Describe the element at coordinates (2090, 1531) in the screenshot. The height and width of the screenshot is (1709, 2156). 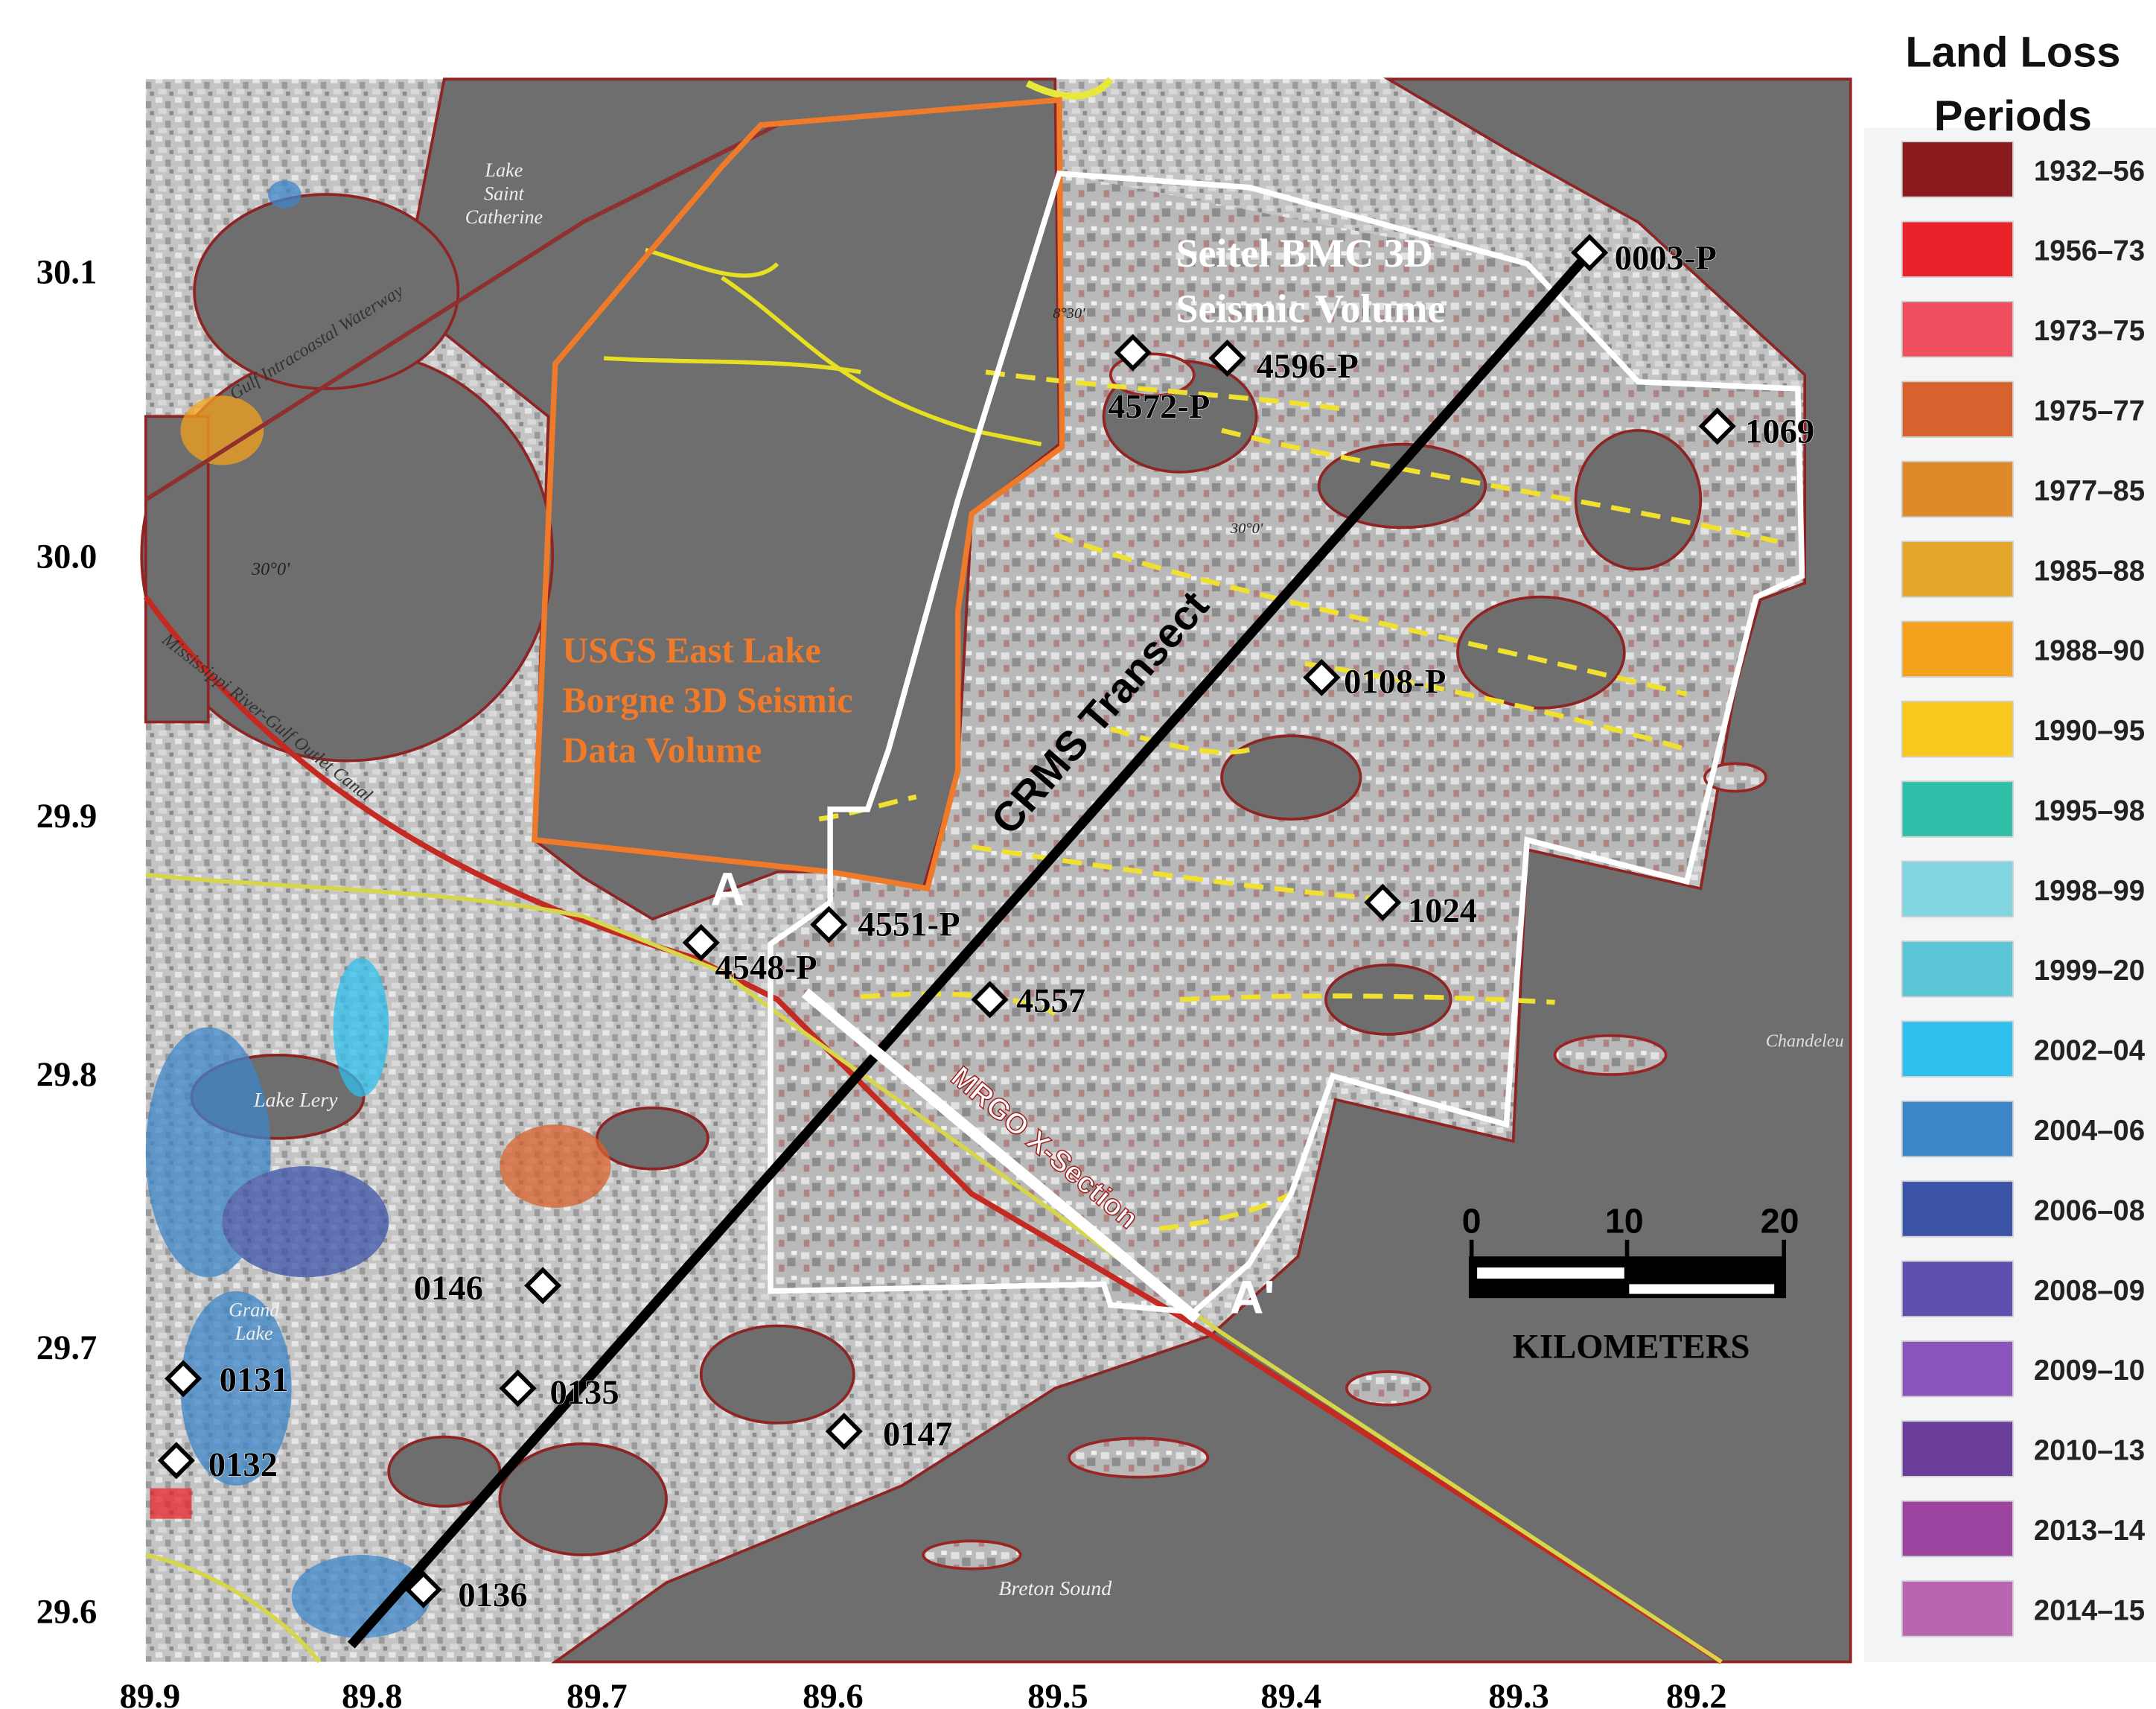
I see `legend-label: 2013–14` at that location.